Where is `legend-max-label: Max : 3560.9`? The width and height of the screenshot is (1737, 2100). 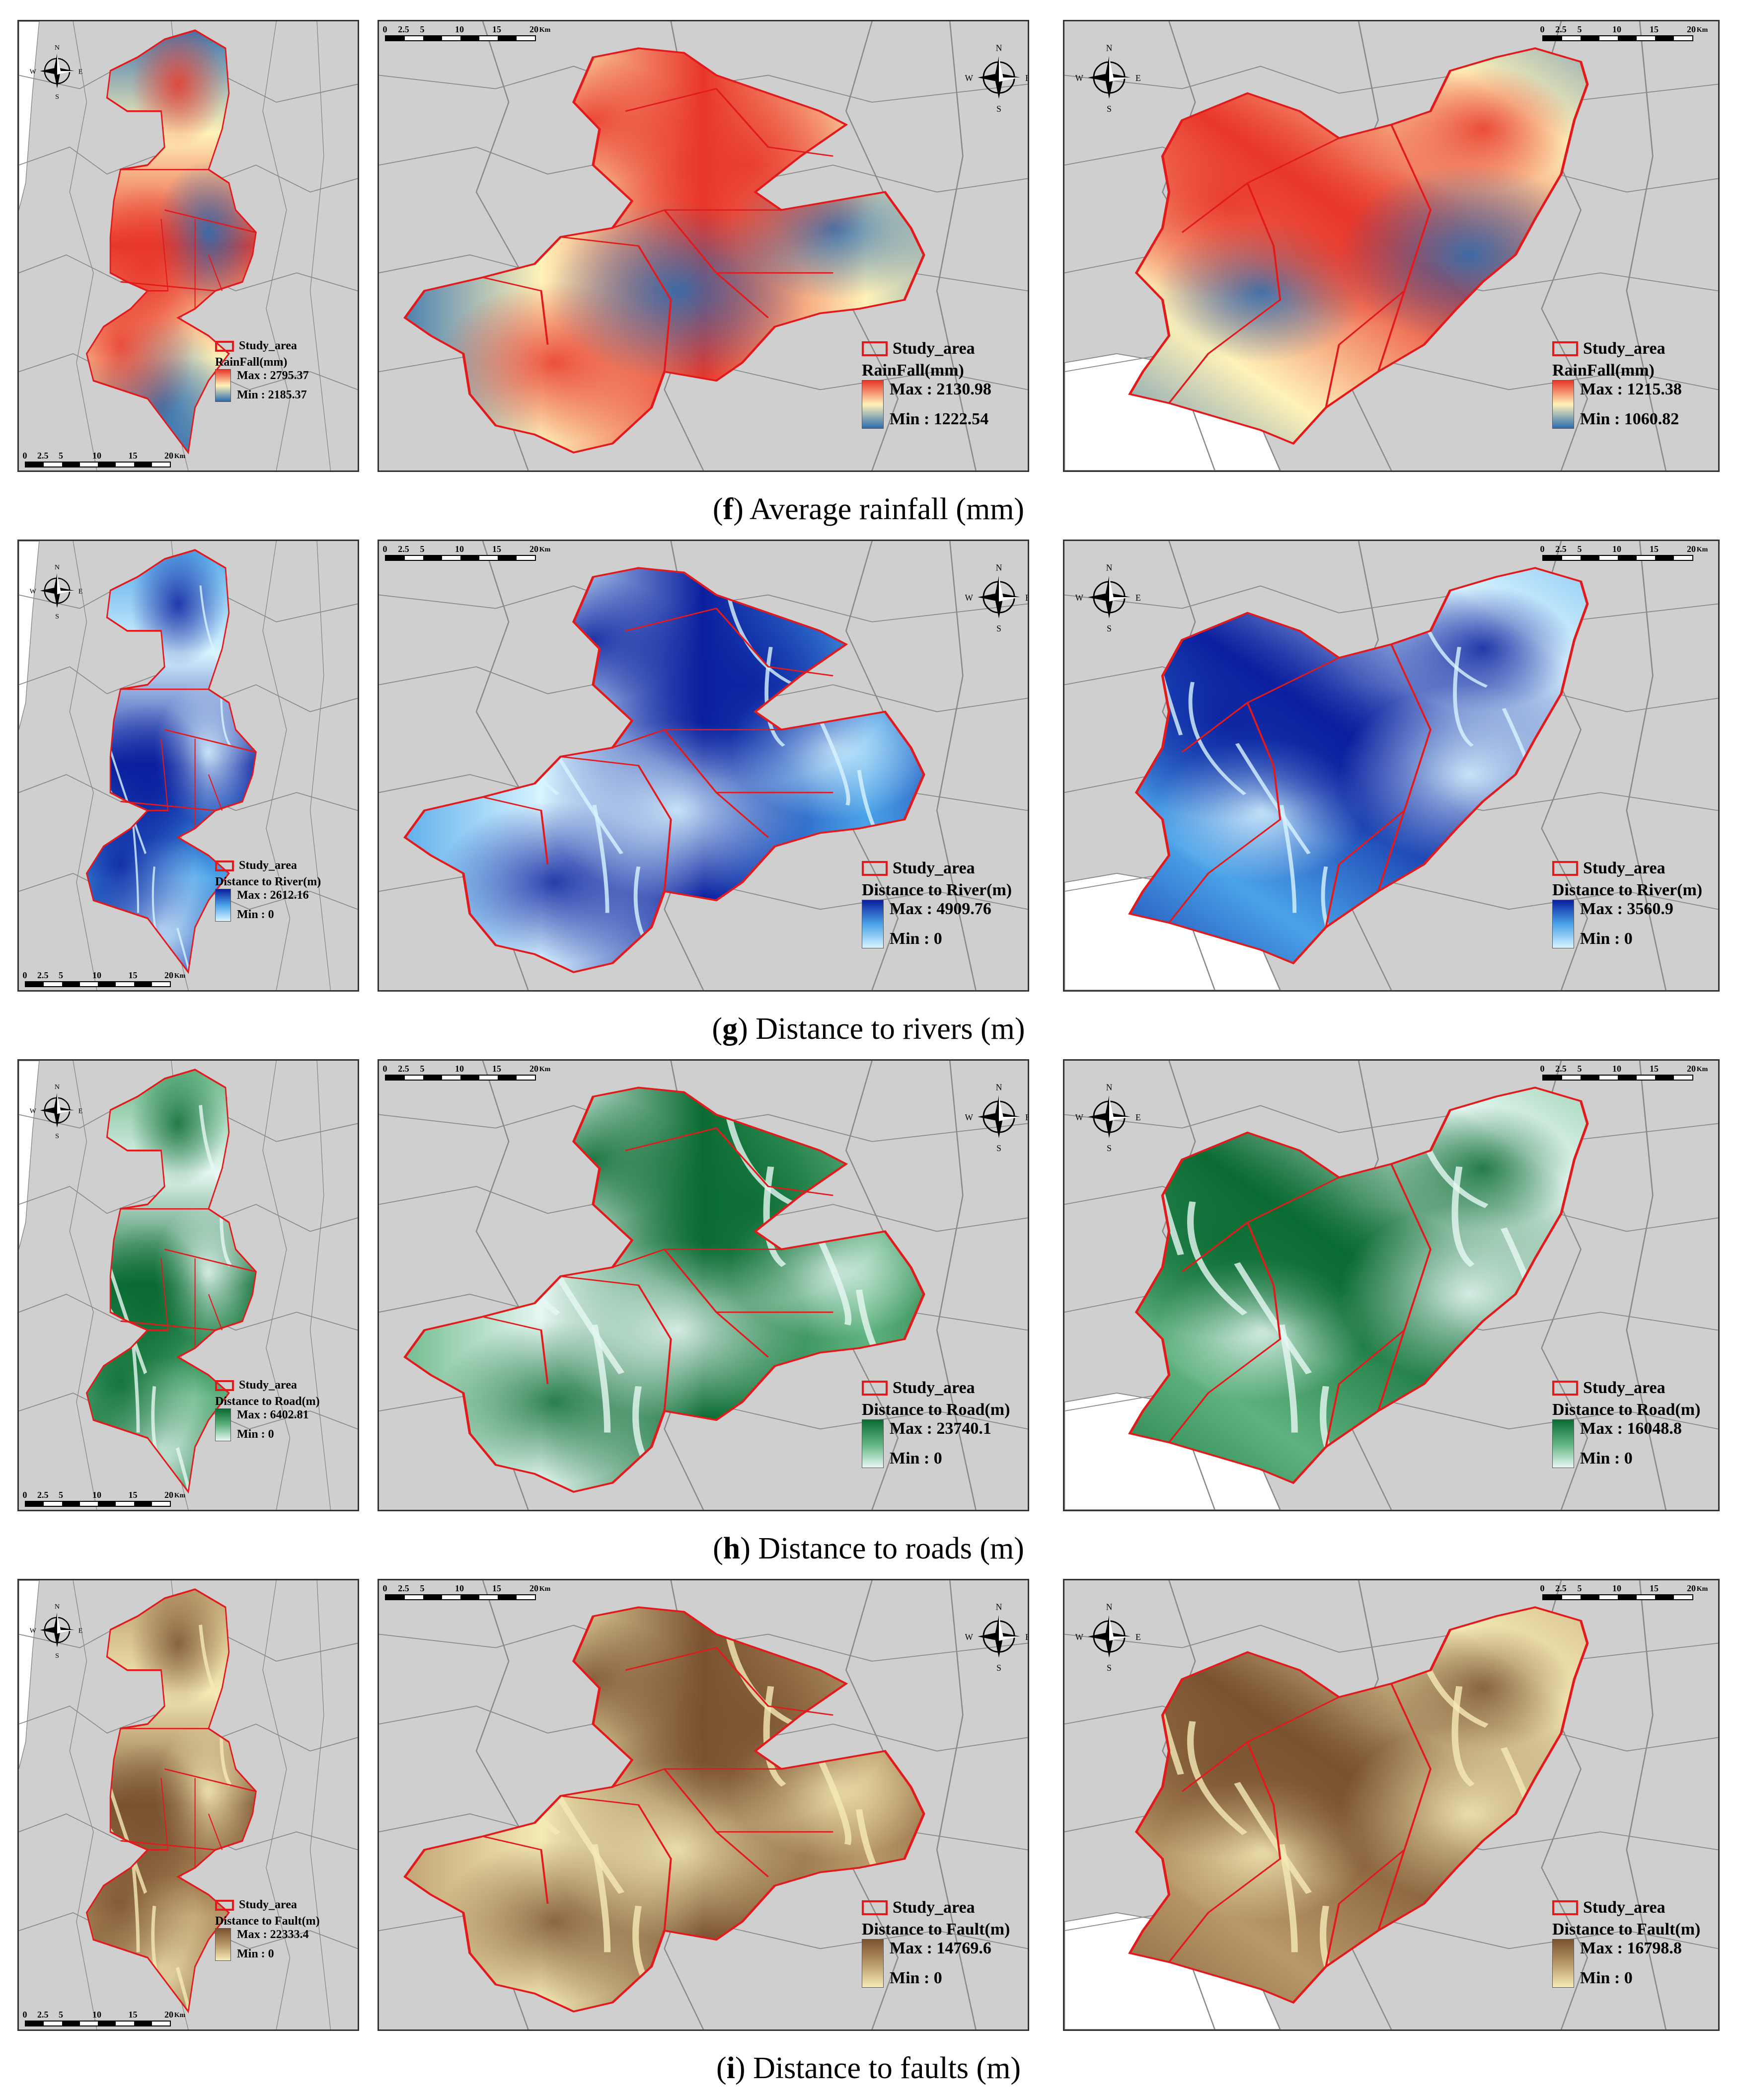
legend-max-label: Max : 3560.9 is located at coordinates (1626, 909).